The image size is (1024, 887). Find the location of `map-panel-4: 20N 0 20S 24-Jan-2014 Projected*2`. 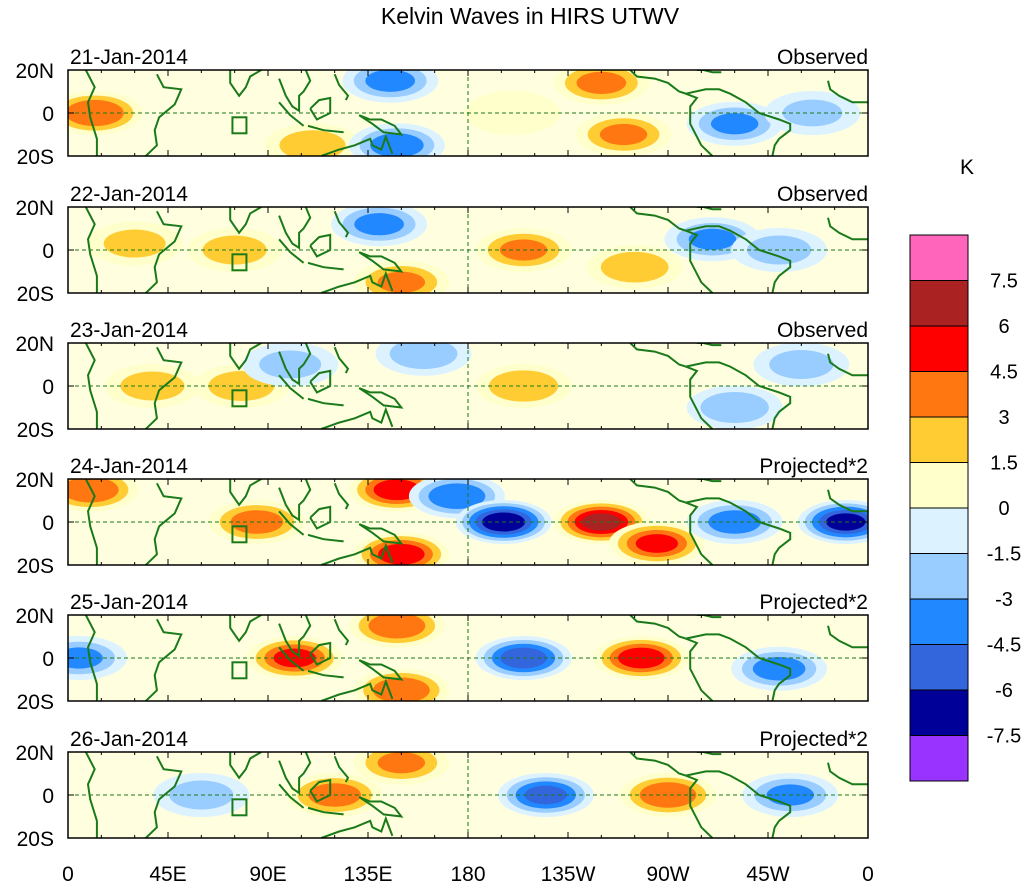

map-panel-4: 20N 0 20S 24-Jan-2014 Projected*2 is located at coordinates (442, 516).